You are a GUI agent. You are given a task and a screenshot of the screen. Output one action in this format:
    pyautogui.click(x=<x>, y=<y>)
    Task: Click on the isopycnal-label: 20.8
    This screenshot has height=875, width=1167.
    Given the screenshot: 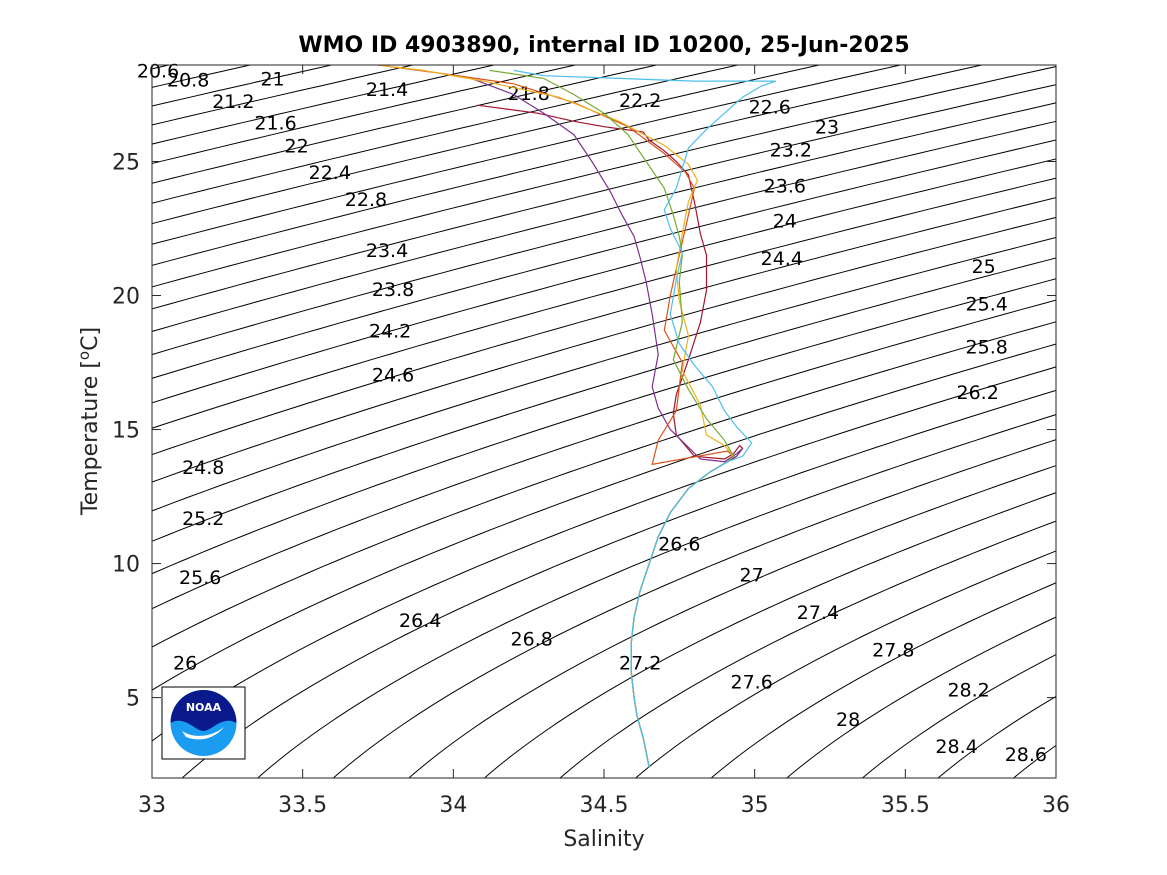 What is the action you would take?
    pyautogui.click(x=188, y=81)
    